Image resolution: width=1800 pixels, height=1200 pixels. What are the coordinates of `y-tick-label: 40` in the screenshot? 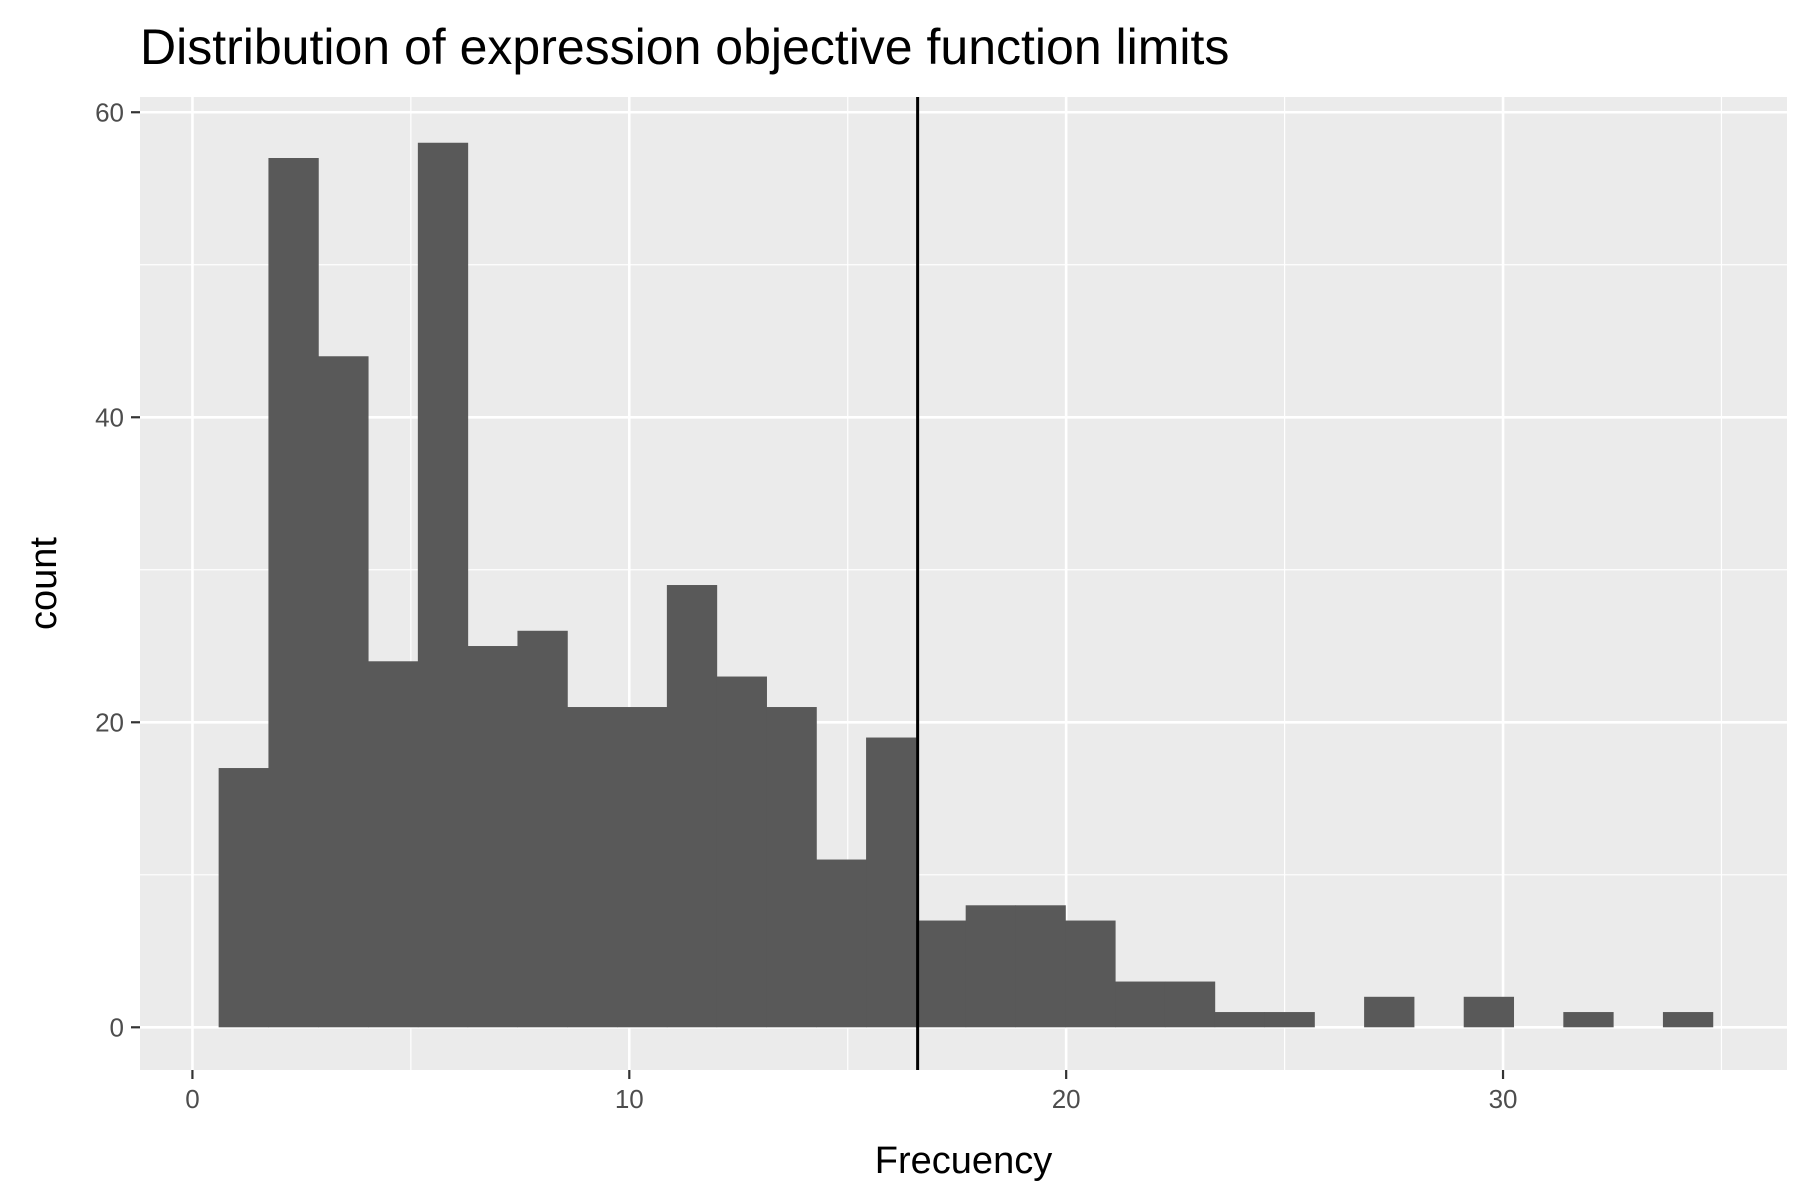 It's located at (109, 417).